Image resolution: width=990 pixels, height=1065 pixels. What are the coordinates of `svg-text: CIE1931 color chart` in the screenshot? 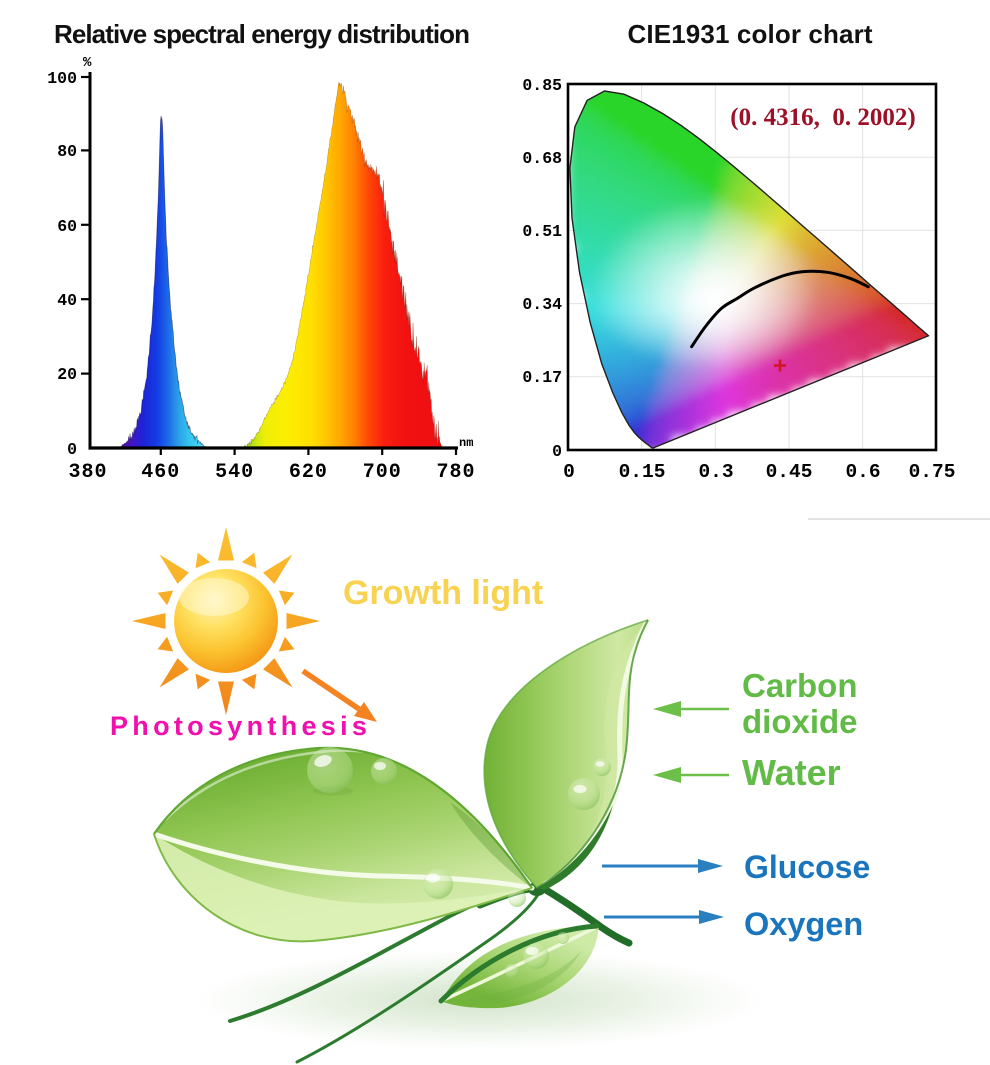 It's located at (750, 34).